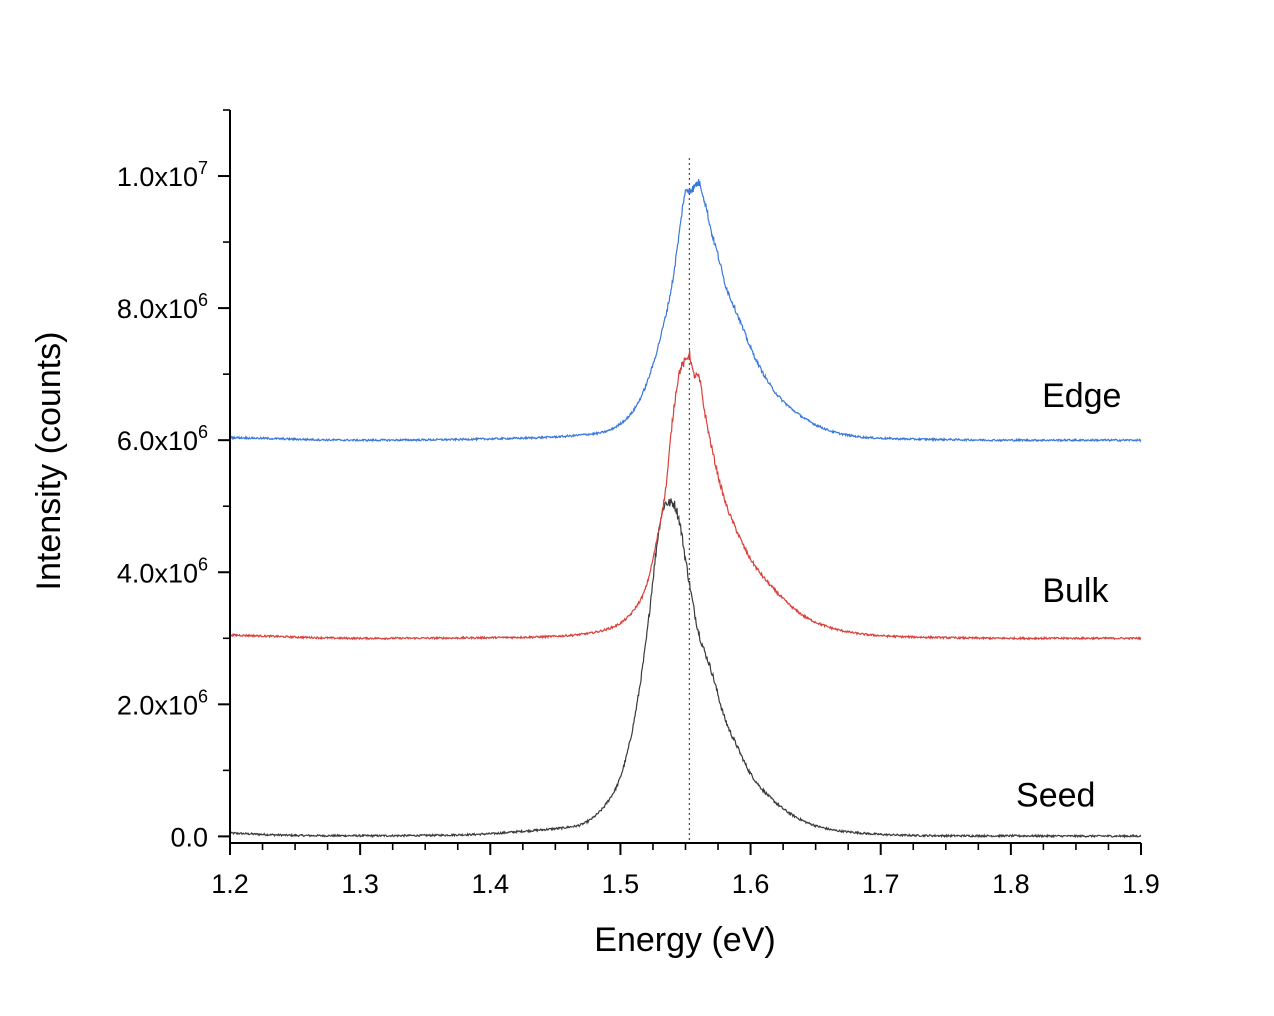 The width and height of the screenshot is (1274, 1016). What do you see at coordinates (189, 837) in the screenshot?
I see `y-tick-label: 0.0` at bounding box center [189, 837].